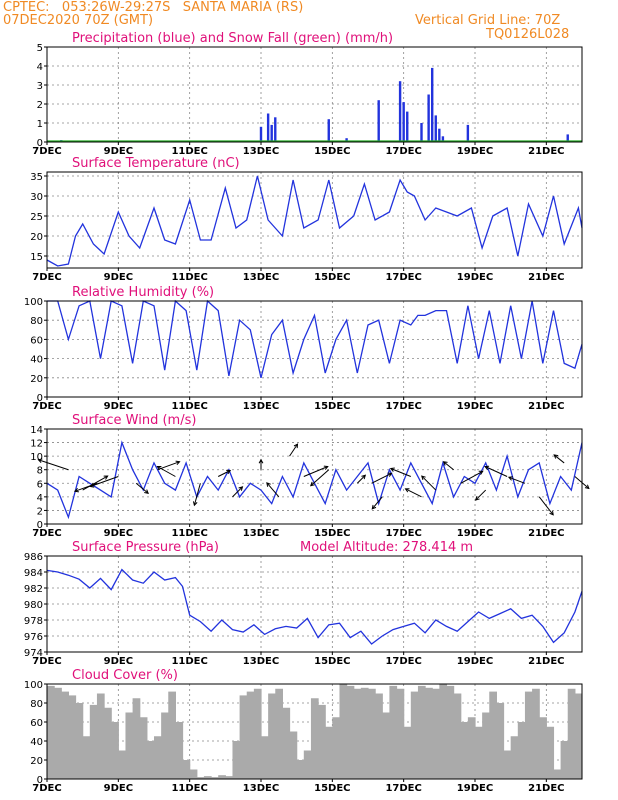 This screenshot has height=800, width=618. What do you see at coordinates (36, 457) in the screenshot?
I see `y-tick-label: 10` at bounding box center [36, 457].